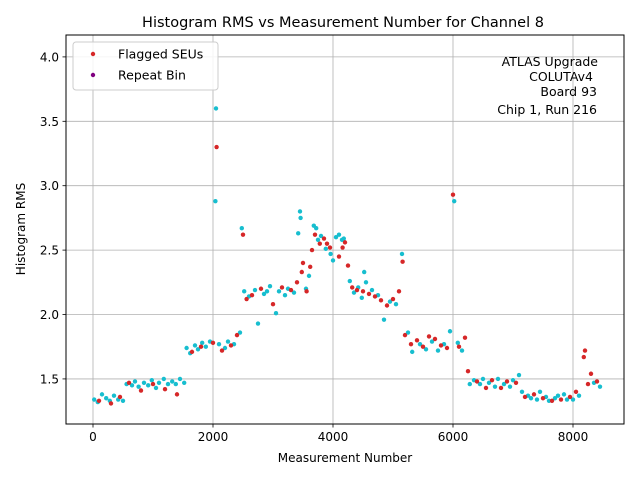 Image resolution: width=640 pixels, height=480 pixels. Describe the element at coordinates (93, 437) in the screenshot. I see `x-tick-label: 0` at that location.